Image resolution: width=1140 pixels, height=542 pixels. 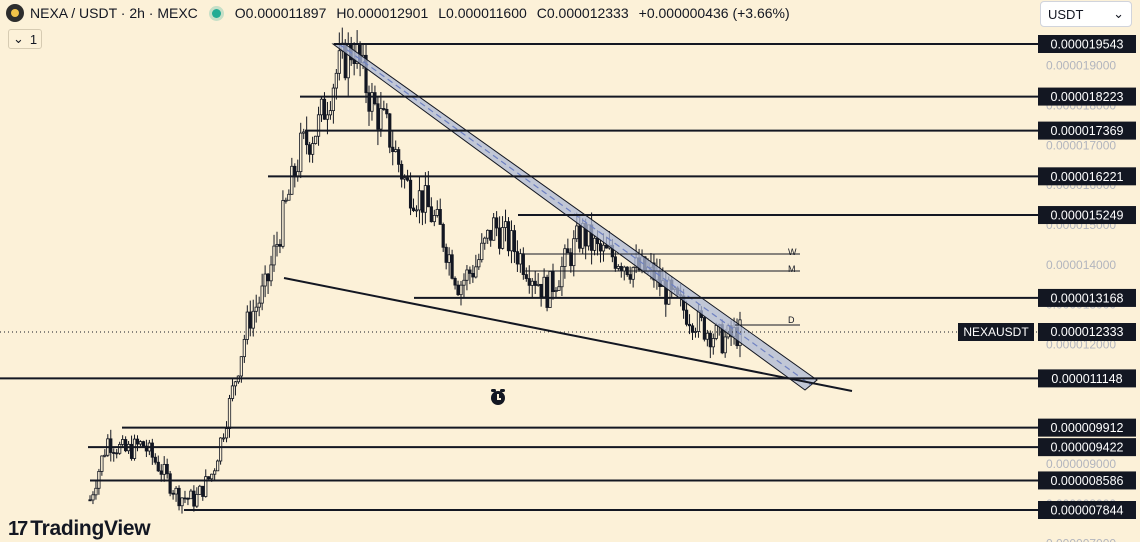 I want to click on alarm-clock-icon, so click(x=498, y=397).